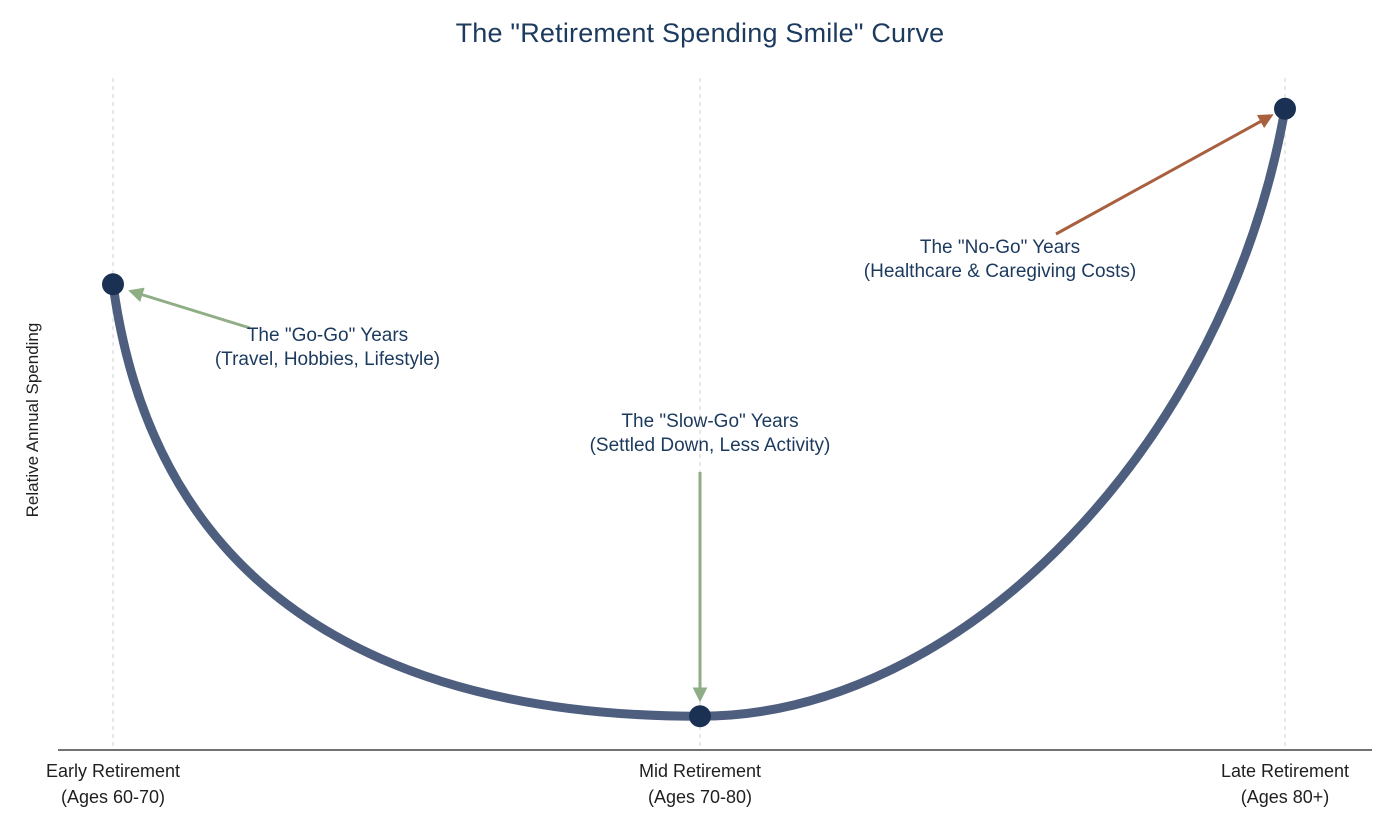 Image resolution: width=1400 pixels, height=840 pixels. I want to click on x-tick-late-retirement: Late Retirement (Ages 80+), so click(1285, 784).